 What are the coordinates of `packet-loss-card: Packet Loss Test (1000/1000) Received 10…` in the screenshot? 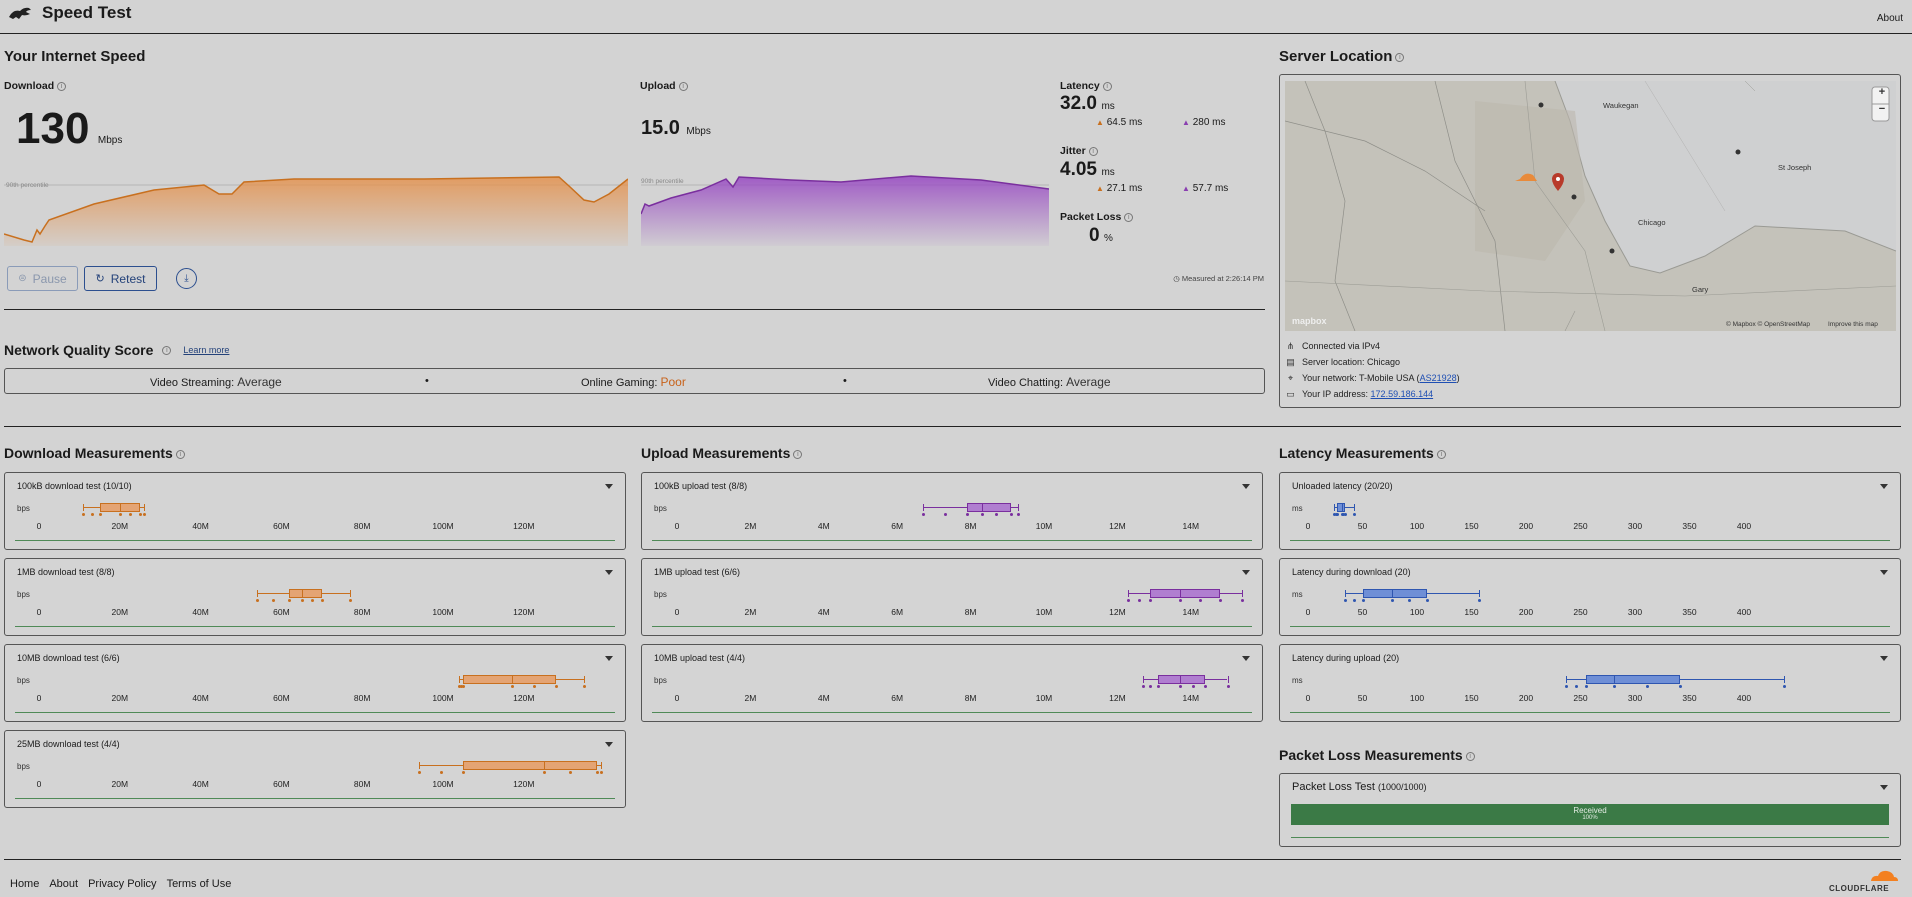 It's located at (1590, 810).